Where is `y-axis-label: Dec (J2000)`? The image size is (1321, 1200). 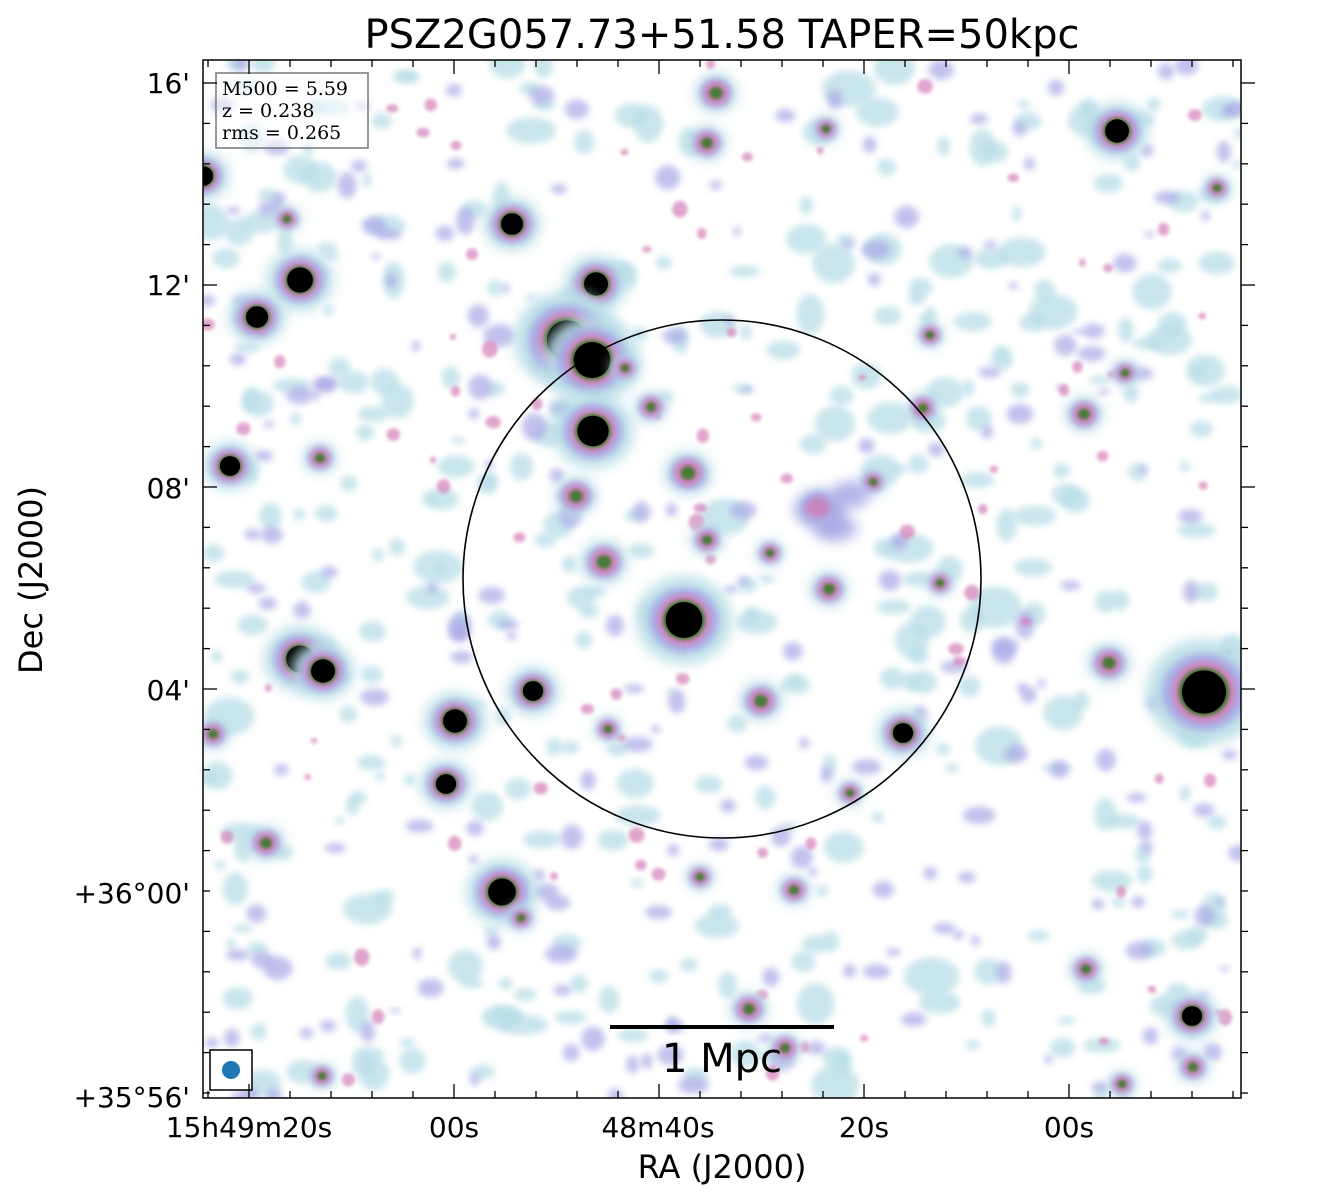 y-axis-label: Dec (J2000) is located at coordinates (31, 580).